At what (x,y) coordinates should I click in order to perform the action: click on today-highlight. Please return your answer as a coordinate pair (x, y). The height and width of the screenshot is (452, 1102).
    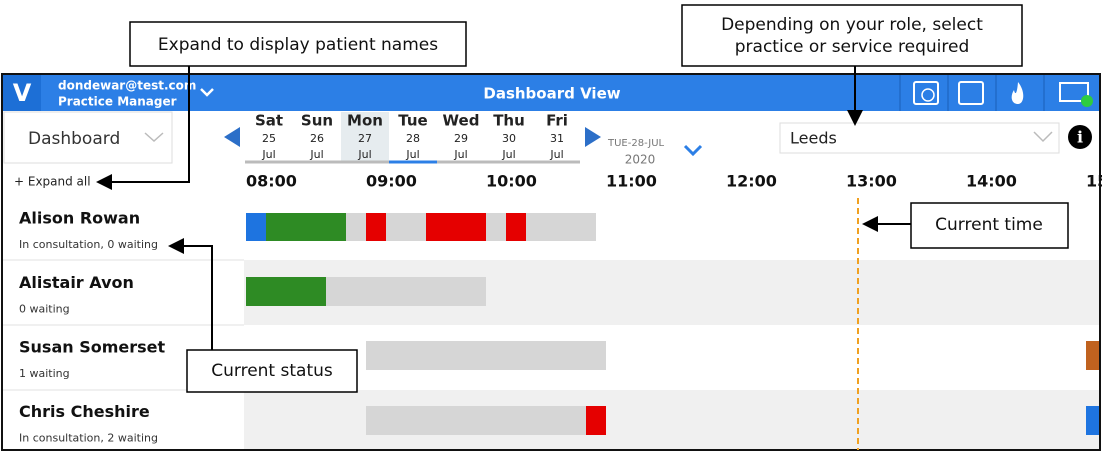
    Looking at the image, I should click on (365, 137).